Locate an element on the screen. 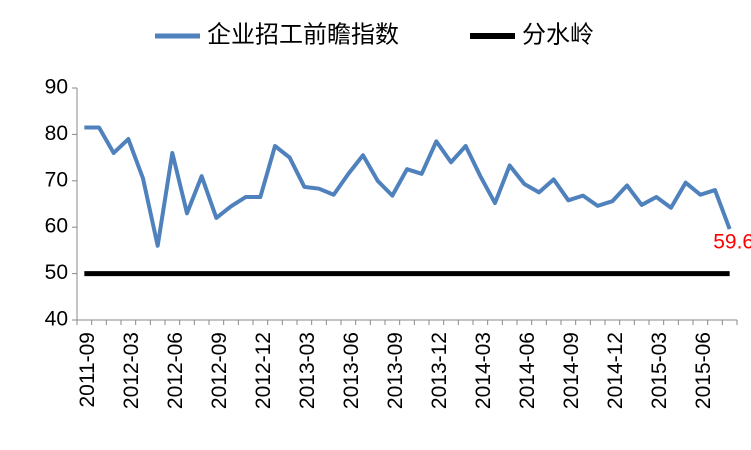  y-tick-label: 90 is located at coordinates (56, 87).